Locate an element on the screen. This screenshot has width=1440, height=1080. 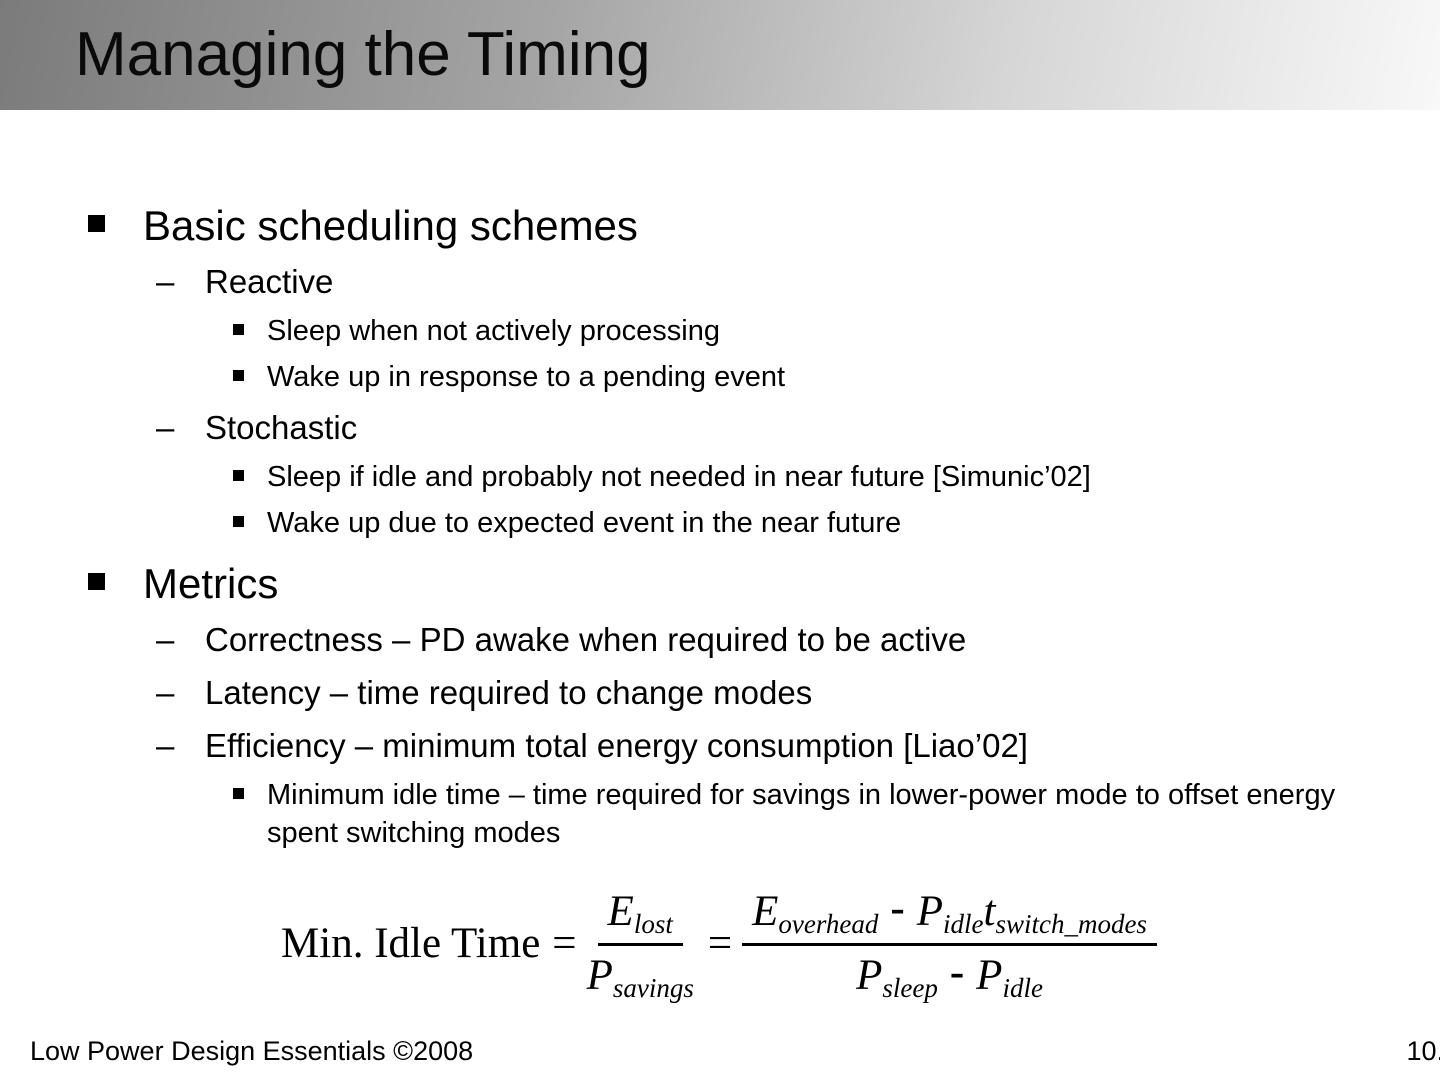
list-item: Sleep when not actively processing is located at coordinates (720, 331).